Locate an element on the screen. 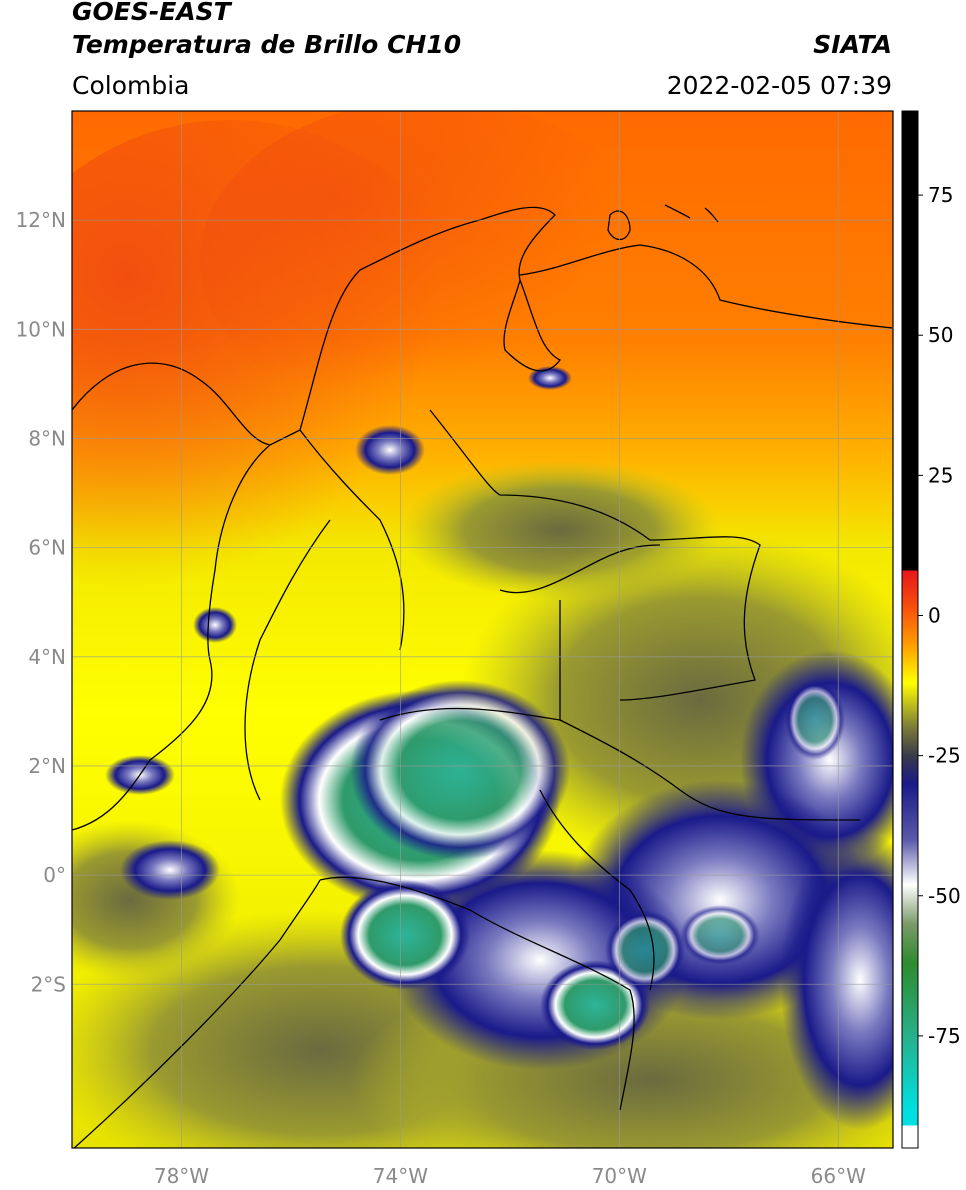 Image resolution: width=966 pixels, height=1190 pixels. latitude-label: 12°N is located at coordinates (41, 220).